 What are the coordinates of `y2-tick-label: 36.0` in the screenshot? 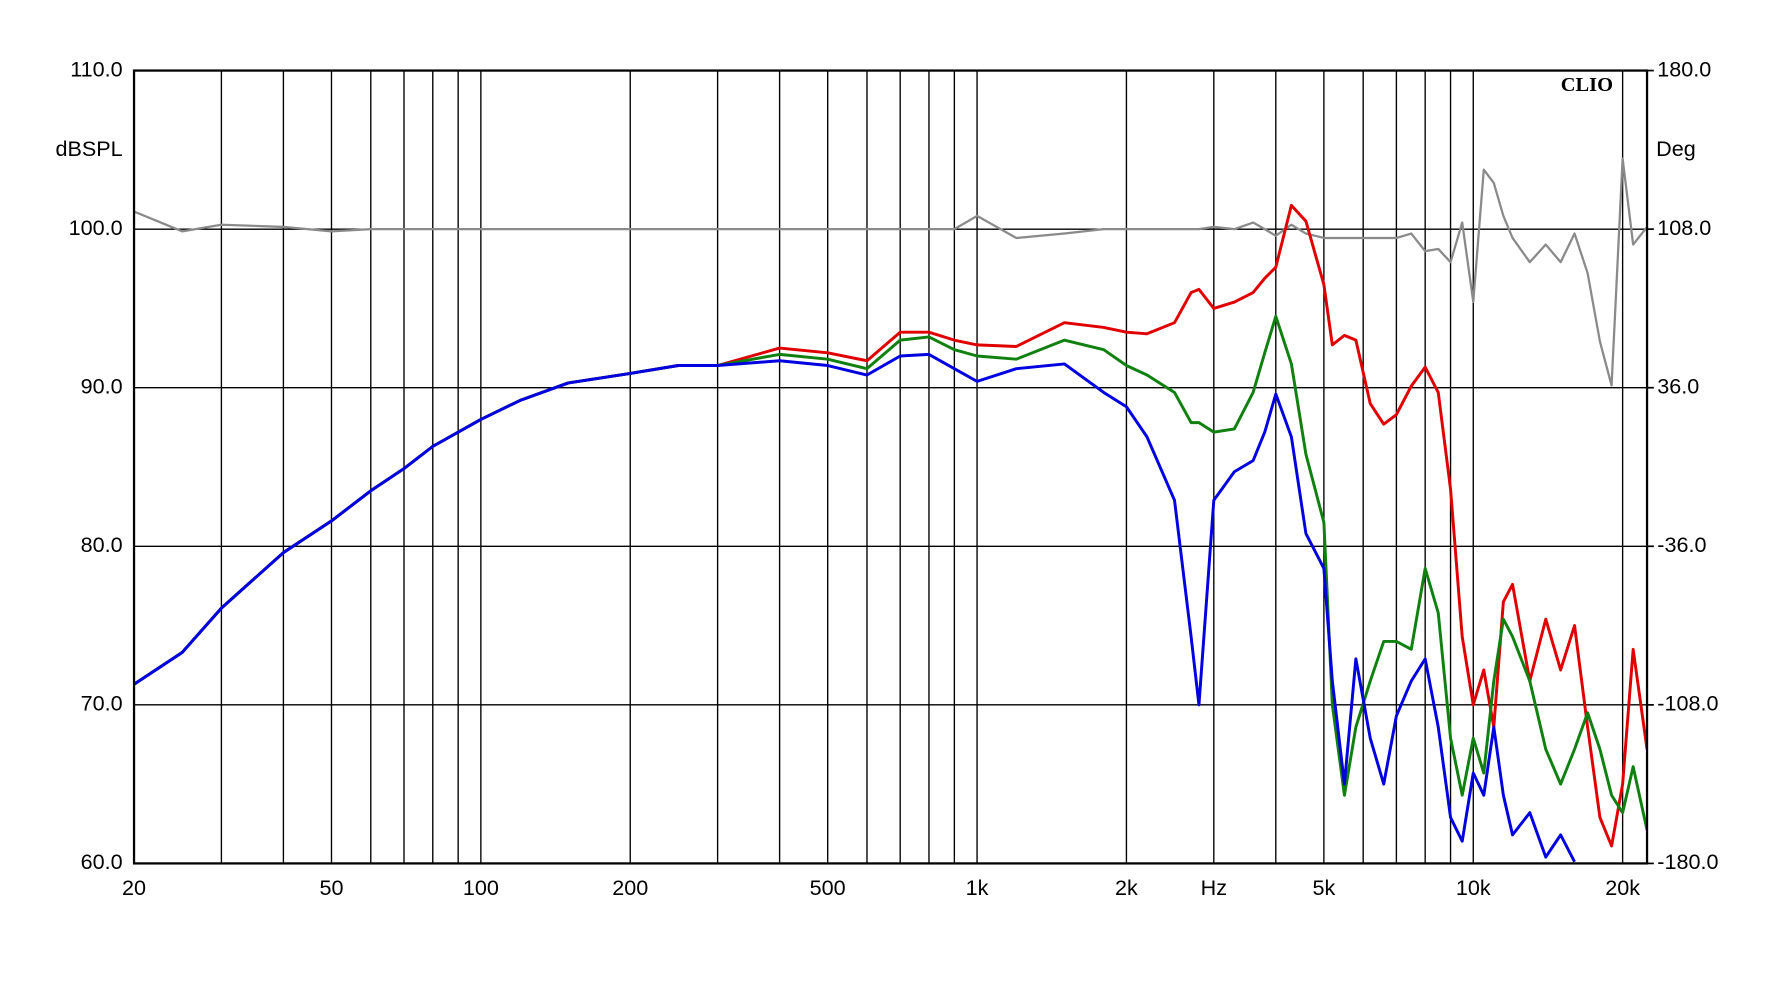 It's located at (1678, 385).